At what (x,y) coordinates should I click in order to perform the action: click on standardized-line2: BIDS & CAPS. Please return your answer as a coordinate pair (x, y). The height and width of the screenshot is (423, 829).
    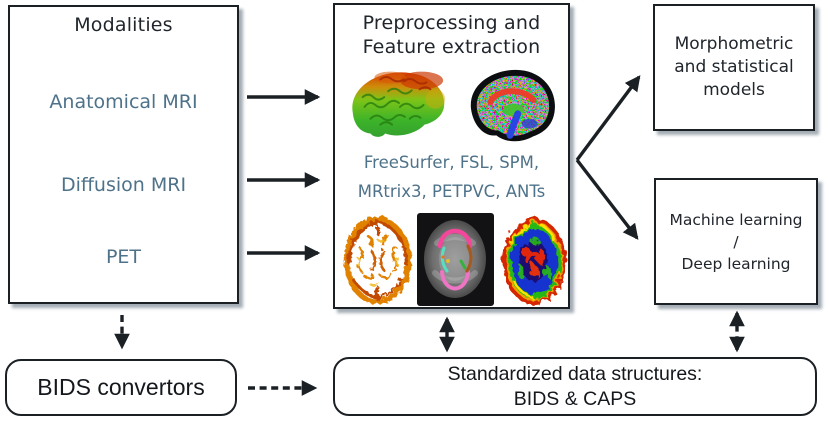
    Looking at the image, I should click on (575, 398).